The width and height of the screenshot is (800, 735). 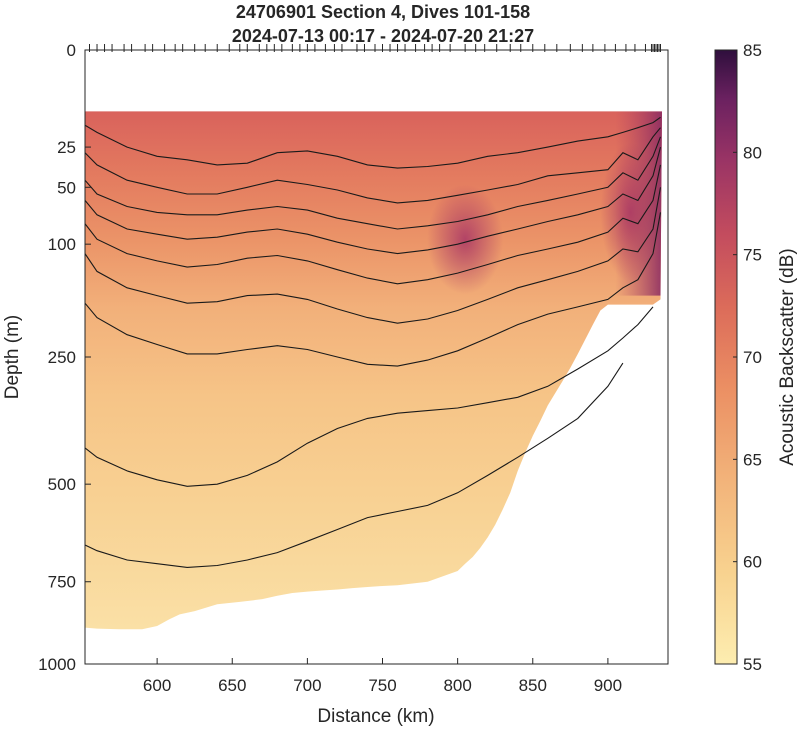 What do you see at coordinates (787, 357) in the screenshot?
I see `colorbar-label: Acoustic Backscatter (dB)` at bounding box center [787, 357].